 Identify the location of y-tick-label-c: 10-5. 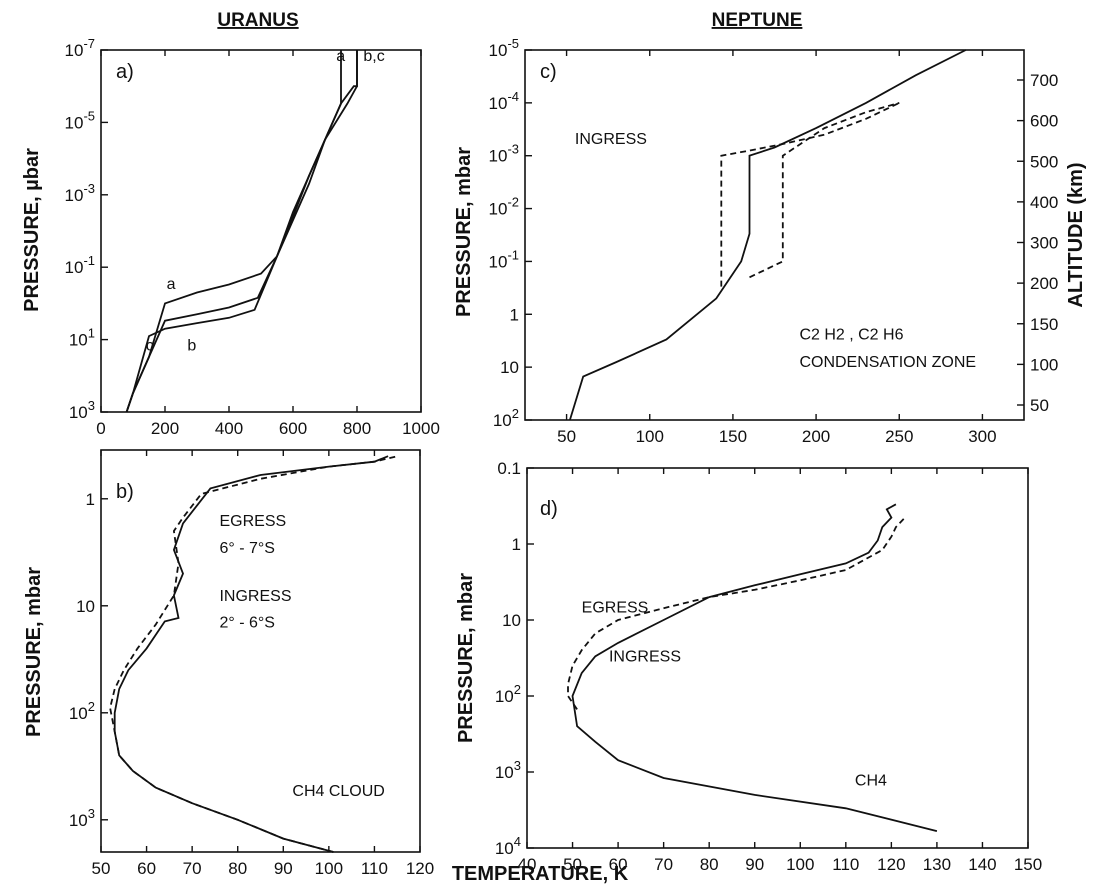
(504, 48).